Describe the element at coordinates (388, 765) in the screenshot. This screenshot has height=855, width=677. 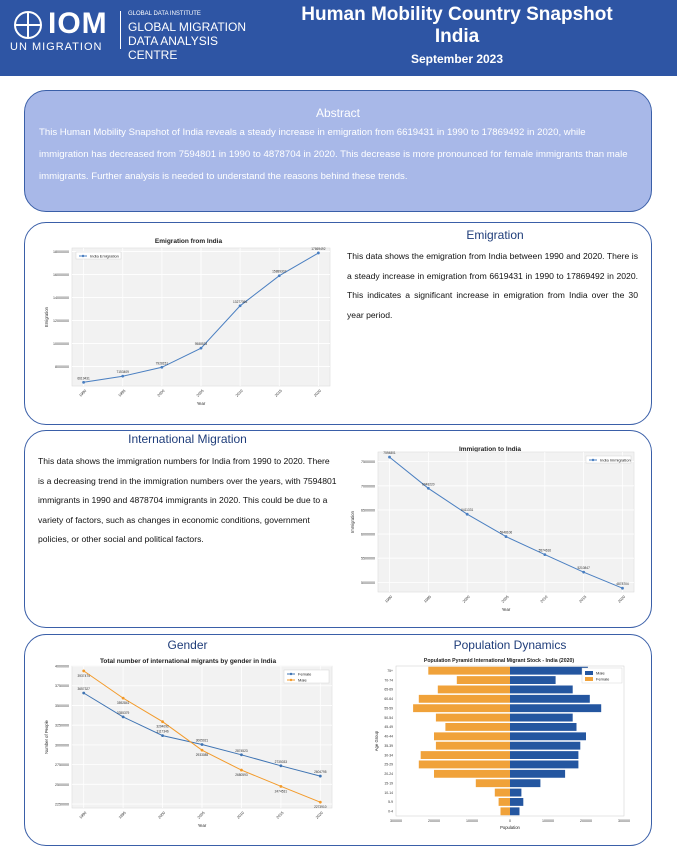
I see `y-tick-label: 25-29` at that location.